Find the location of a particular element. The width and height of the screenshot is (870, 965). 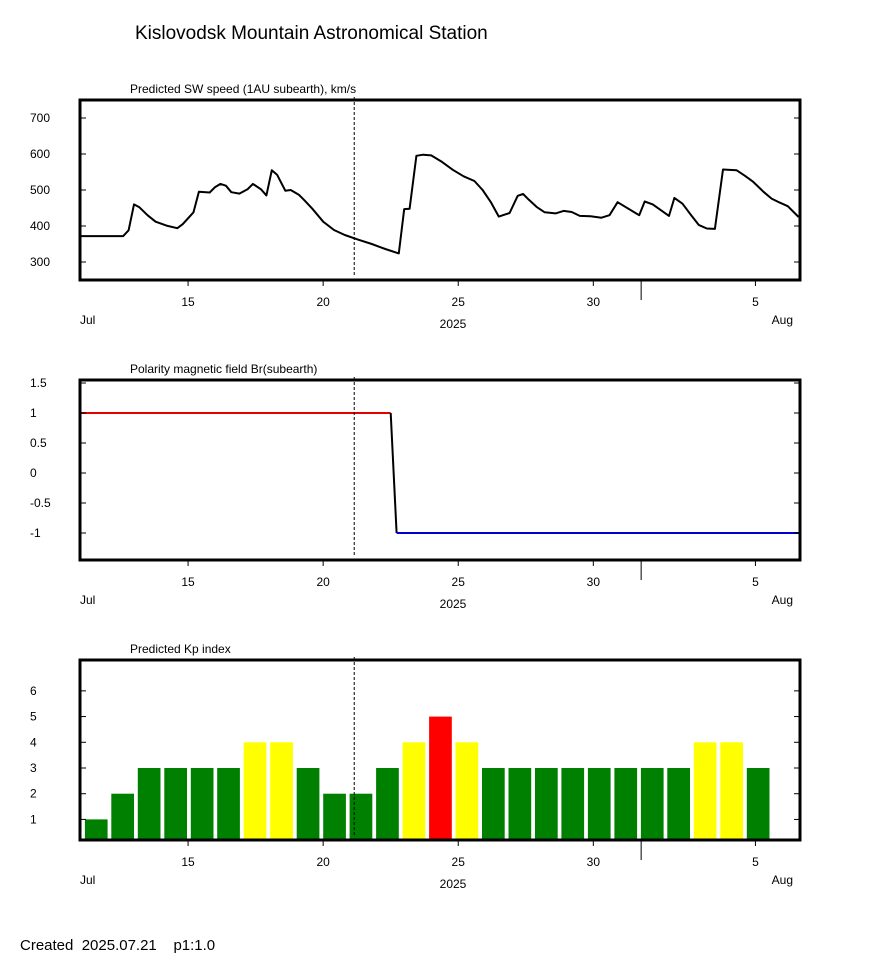

sw-ytick-label: 400 is located at coordinates (40, 226).